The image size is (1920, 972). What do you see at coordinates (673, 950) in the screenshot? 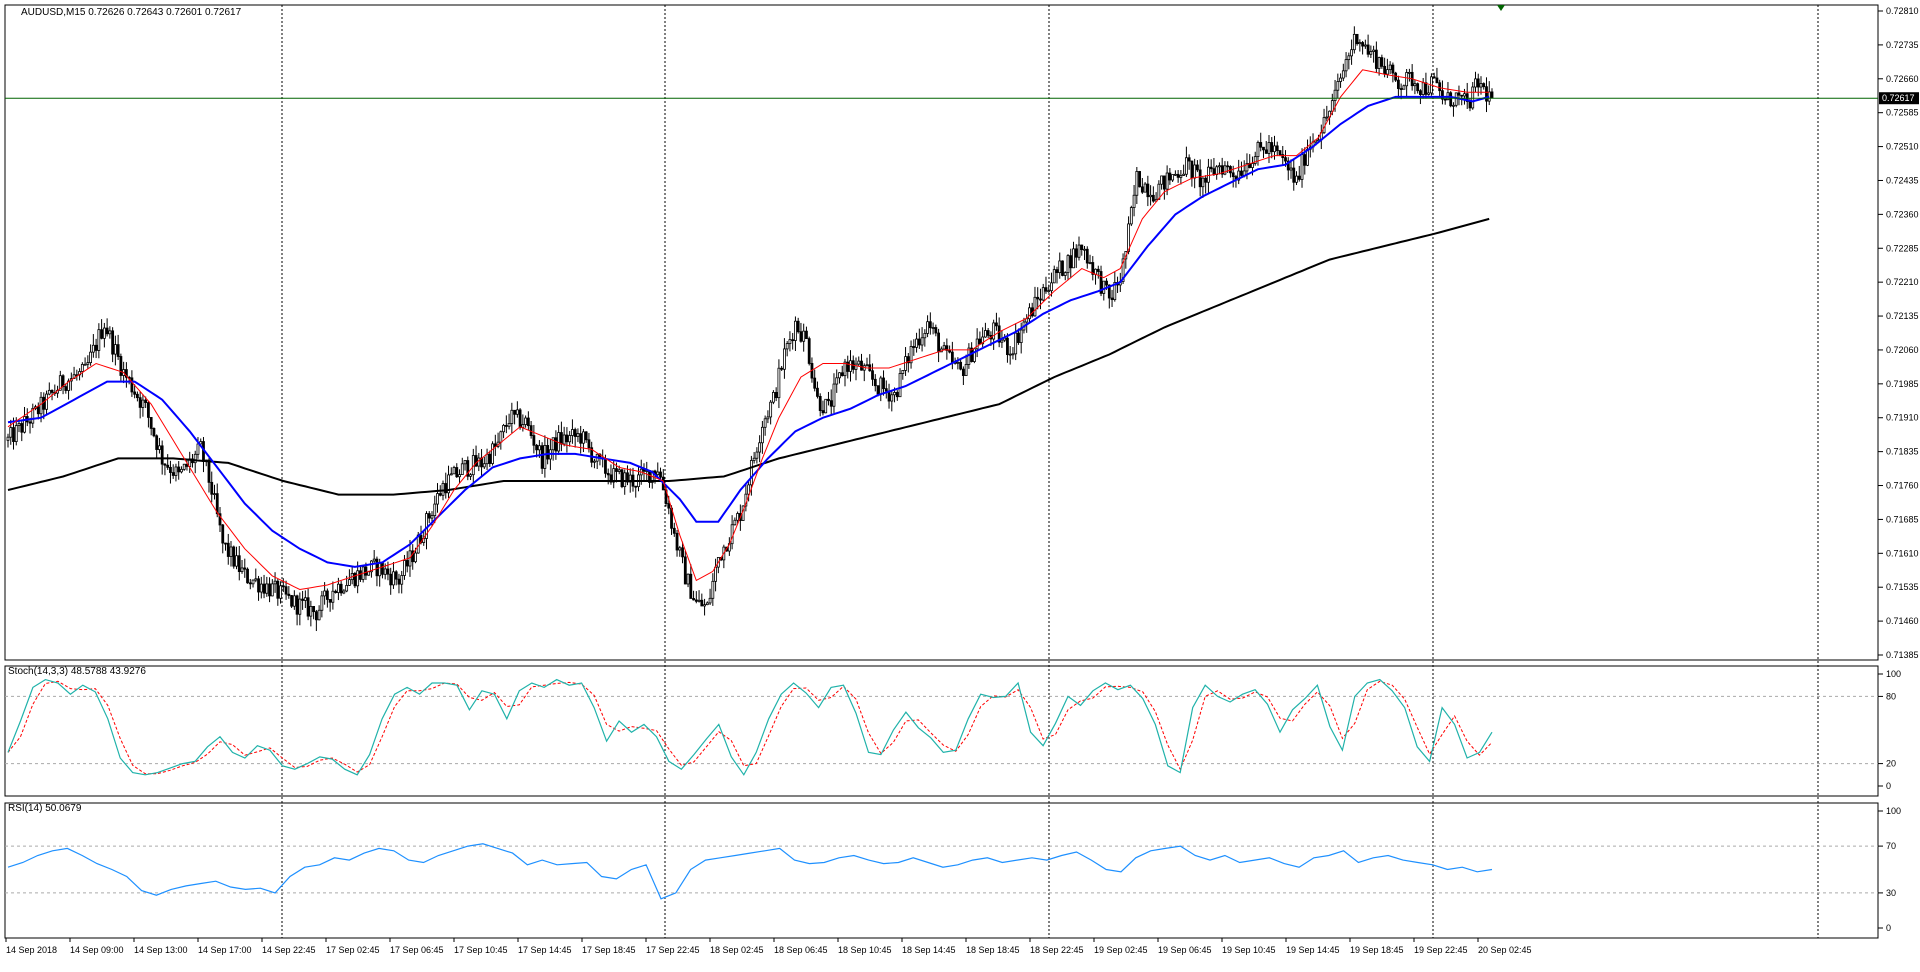
I see `time-tick-label: 17 Sep 22:45` at bounding box center [673, 950].